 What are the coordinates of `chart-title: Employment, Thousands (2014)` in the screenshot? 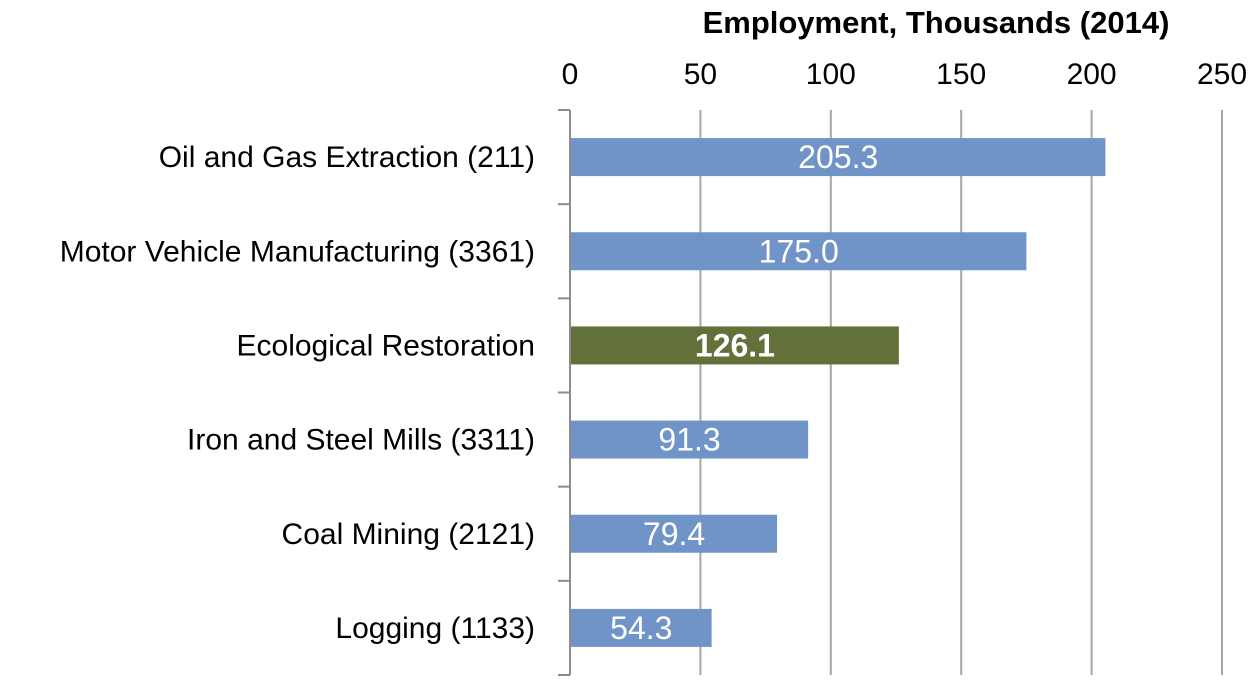 It's located at (936, 22).